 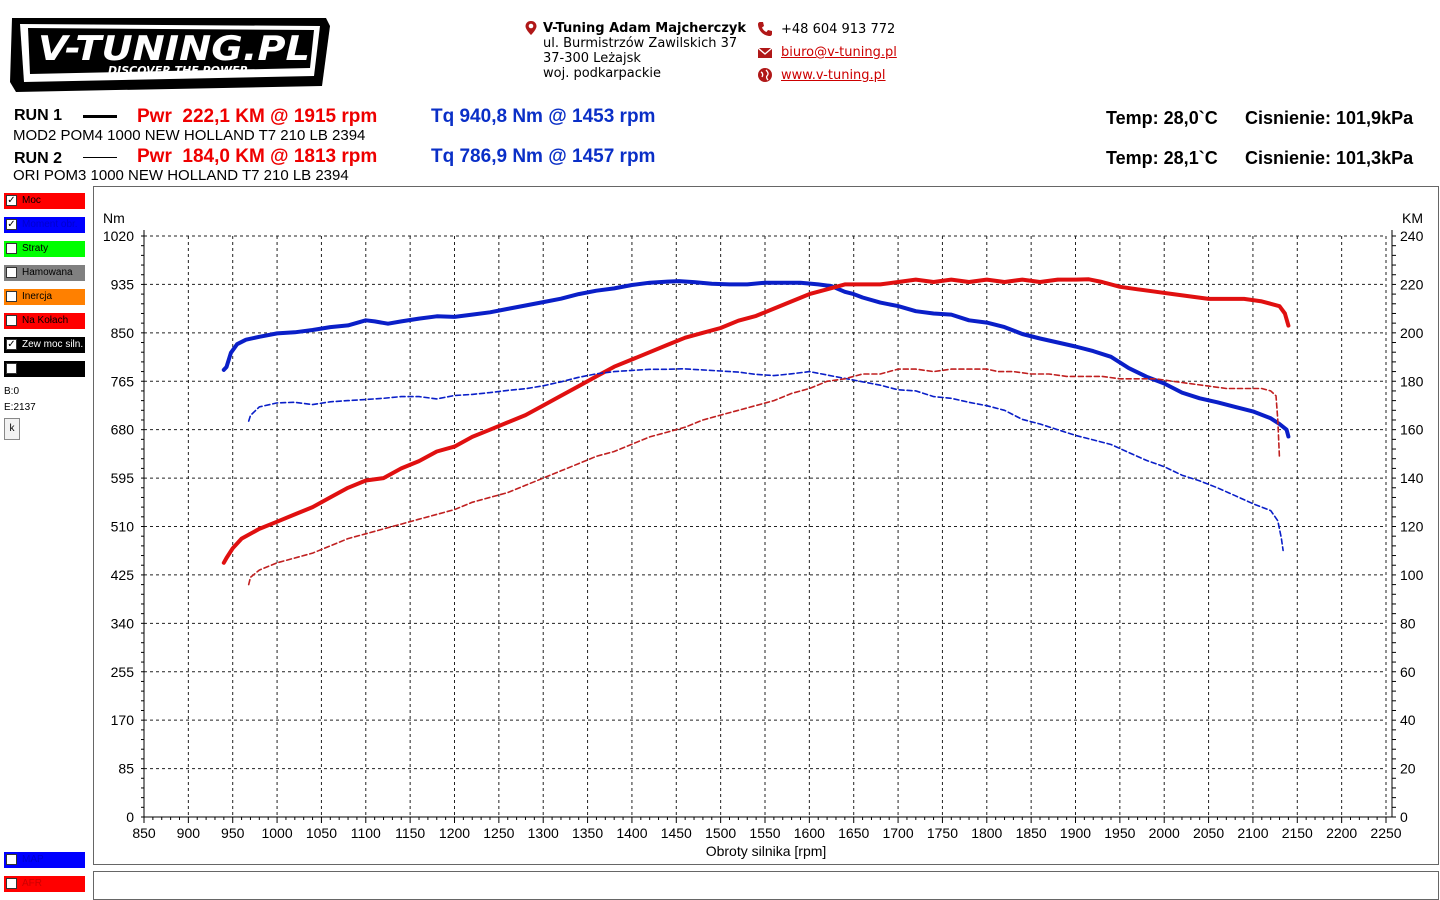 I want to click on x-tick-label: 1250, so click(x=498, y=833).